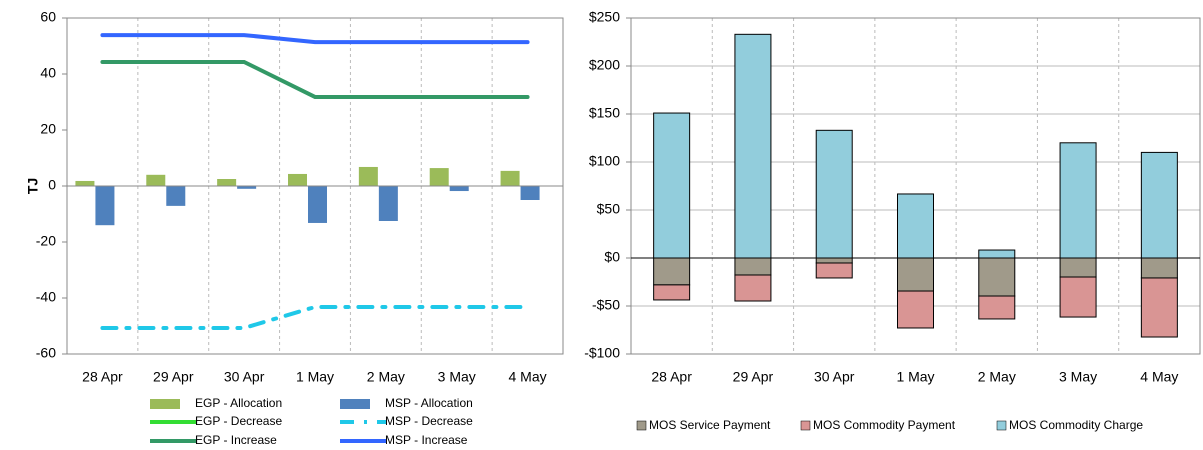 The image size is (1203, 450). What do you see at coordinates (602, 353) in the screenshot?
I see `y-tick-label: -$100` at bounding box center [602, 353].